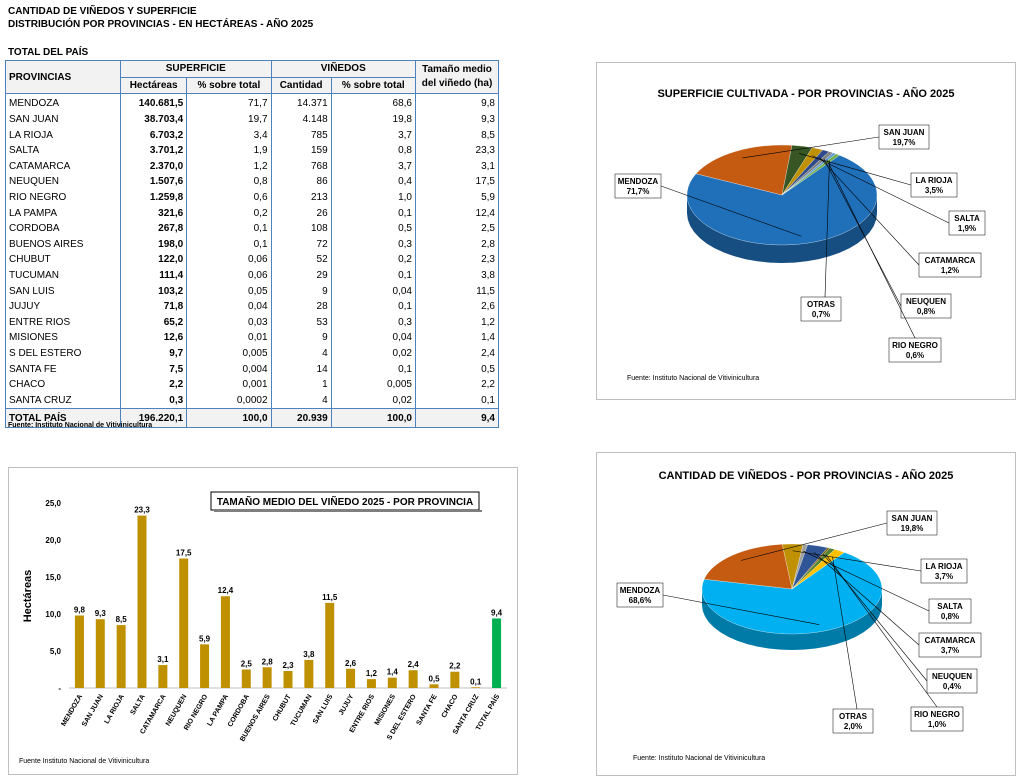  What do you see at coordinates (638, 181) in the screenshot?
I see `pie-label-name: MENDOZA` at bounding box center [638, 181].